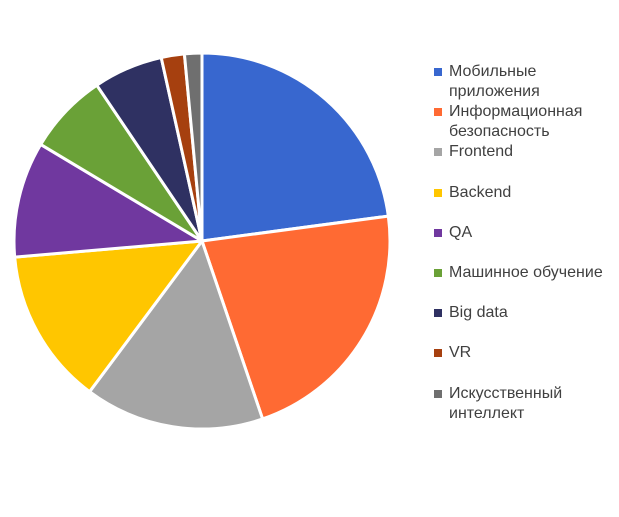 This screenshot has width=619, height=517. I want to click on legend-item-7: VR, so click(526, 363).